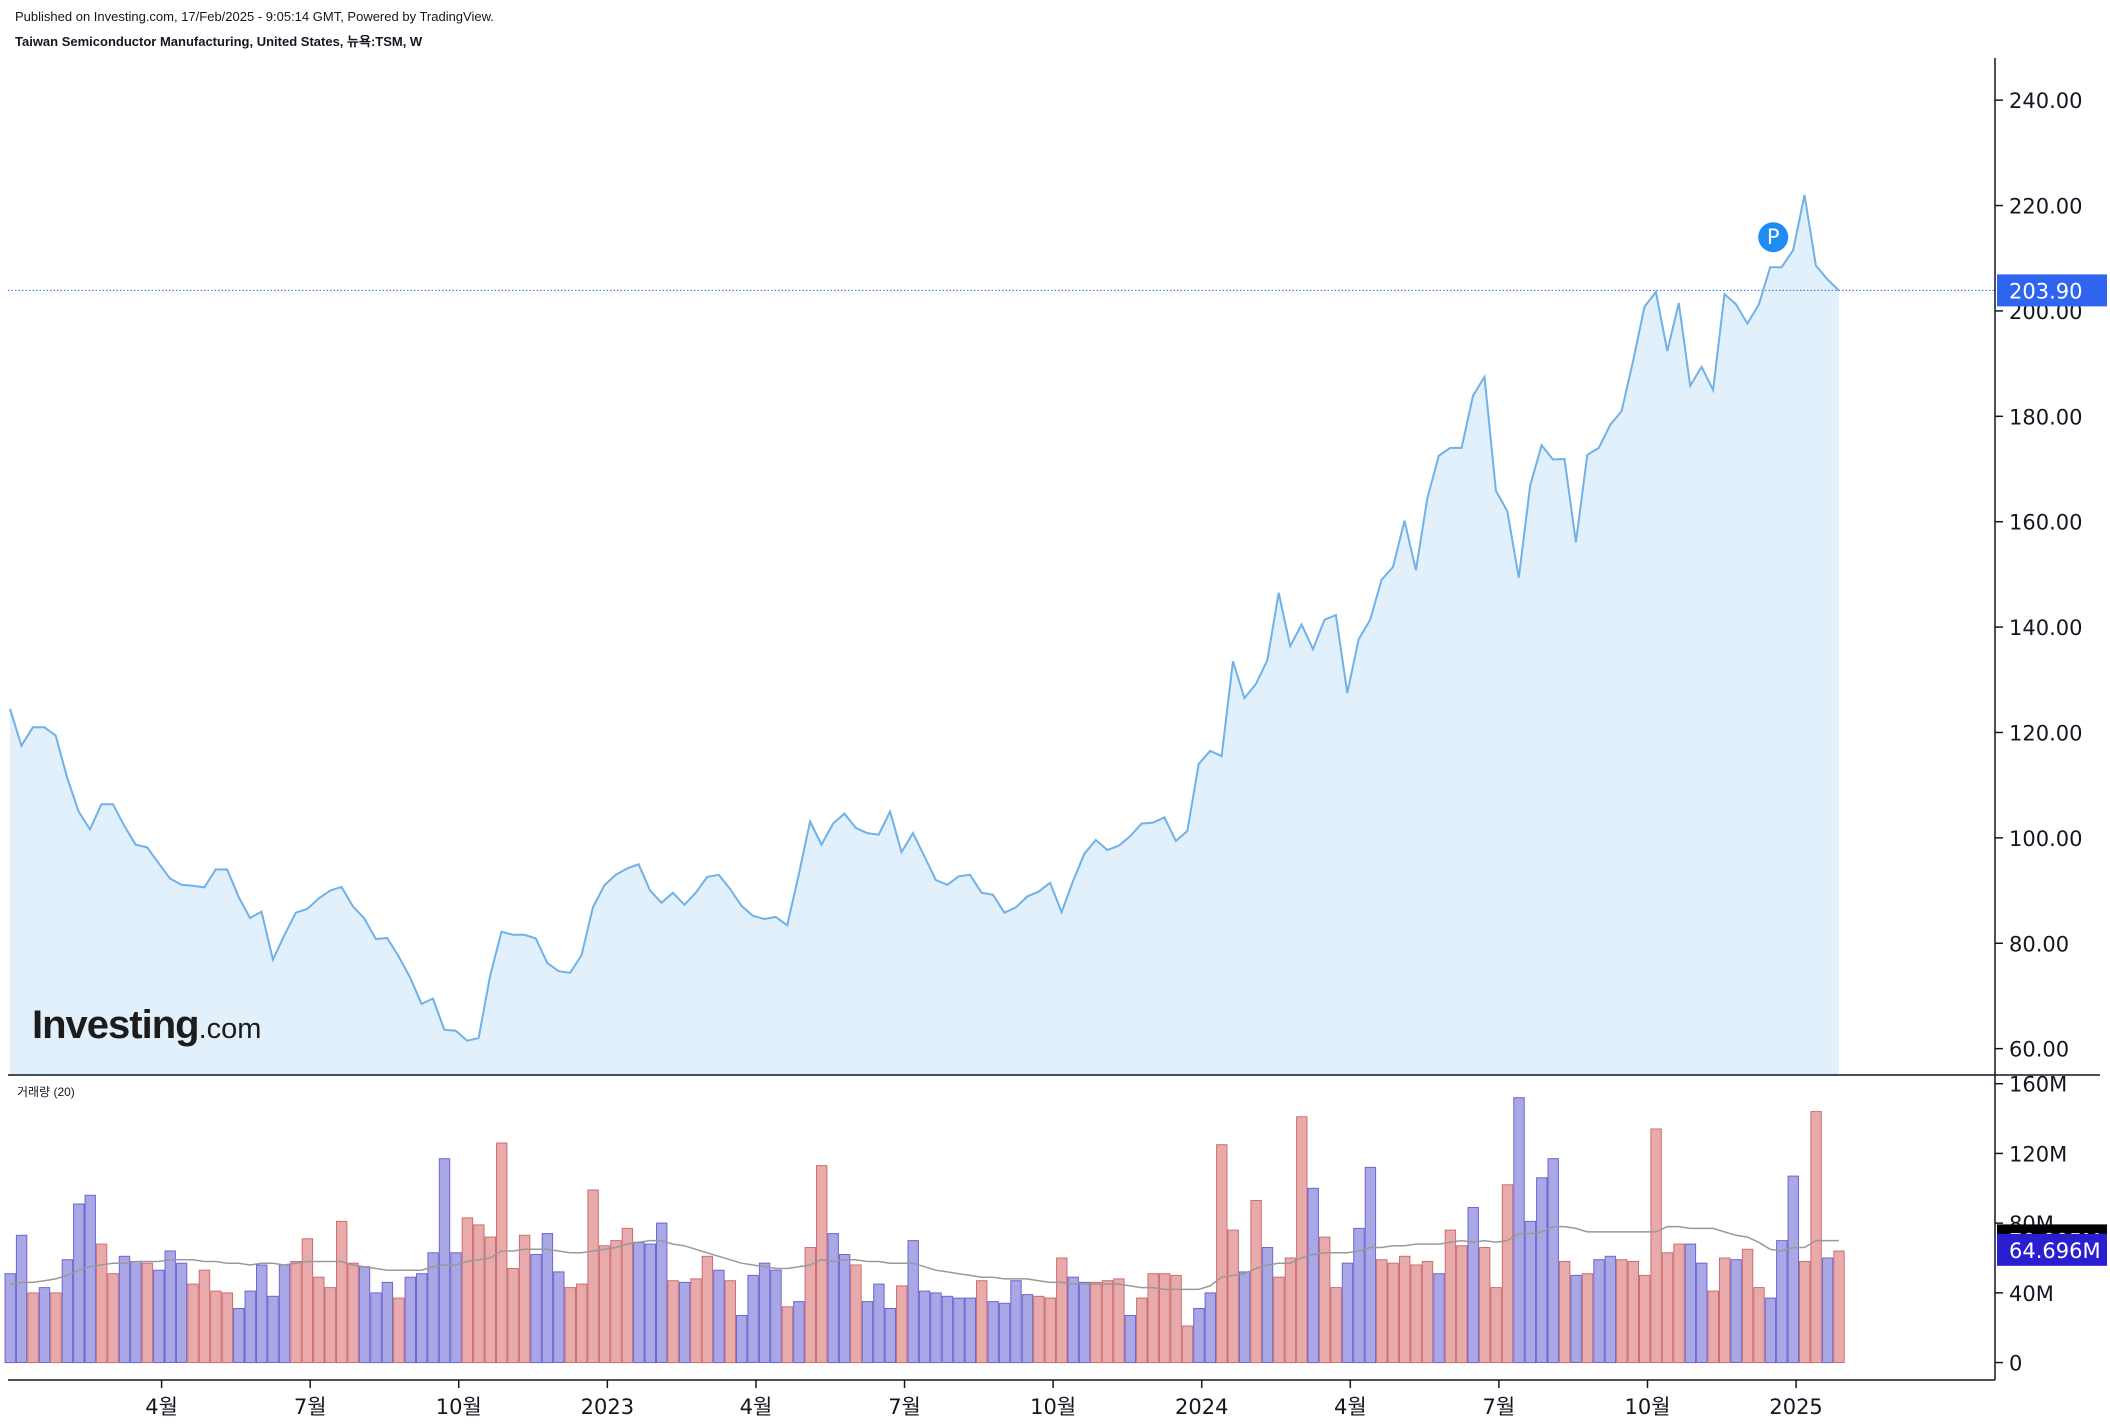 The image size is (2110, 1424). What do you see at coordinates (2038, 1085) in the screenshot?
I see `volume-y-tick-label: 160M` at bounding box center [2038, 1085].